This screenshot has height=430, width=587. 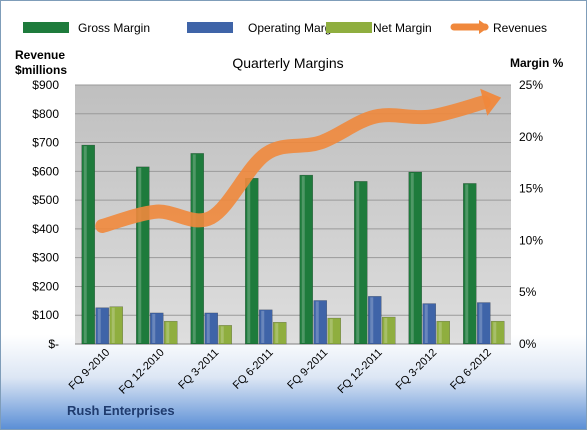 What do you see at coordinates (45, 200) in the screenshot?
I see `left-tick-label: $500` at bounding box center [45, 200].